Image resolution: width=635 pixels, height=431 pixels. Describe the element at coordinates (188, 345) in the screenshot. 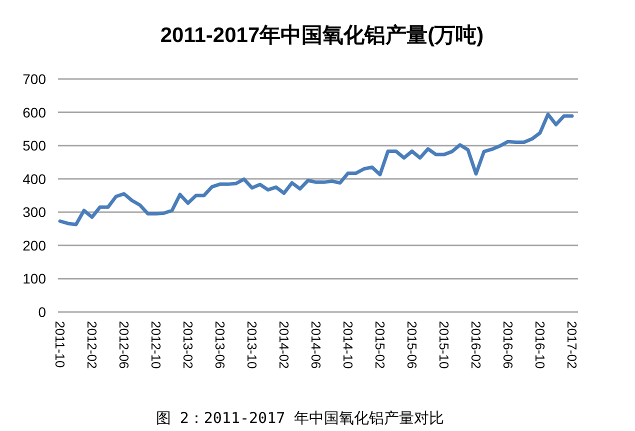

I see `x-tick-label: 2013-02` at that location.